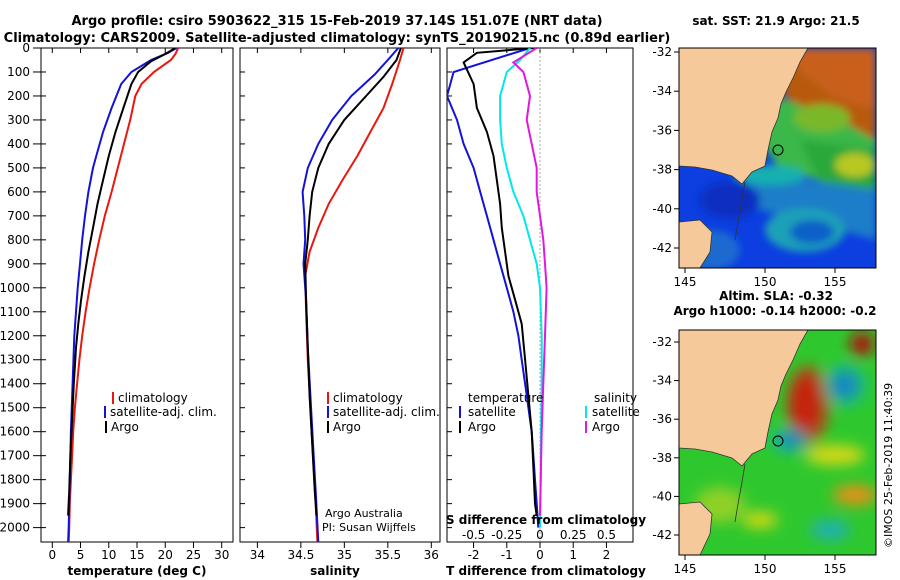 The image size is (900, 580). I want to click on lat-tick-label: -40, so click(662, 209).